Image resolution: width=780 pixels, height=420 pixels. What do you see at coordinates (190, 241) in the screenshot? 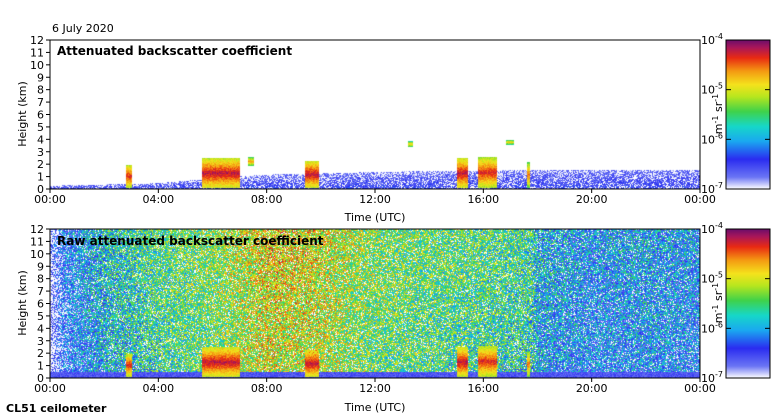
I see `panel-title: Raw attenuated backscatter coefficient` at bounding box center [190, 241].